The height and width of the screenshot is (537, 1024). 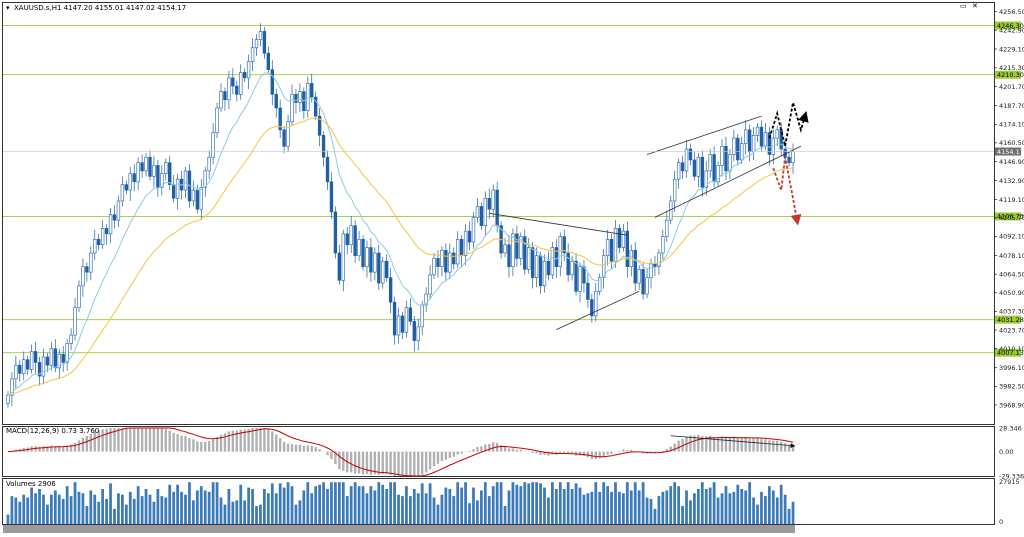 I want to click on bullish-zigzag-arrow, so click(x=788, y=124).